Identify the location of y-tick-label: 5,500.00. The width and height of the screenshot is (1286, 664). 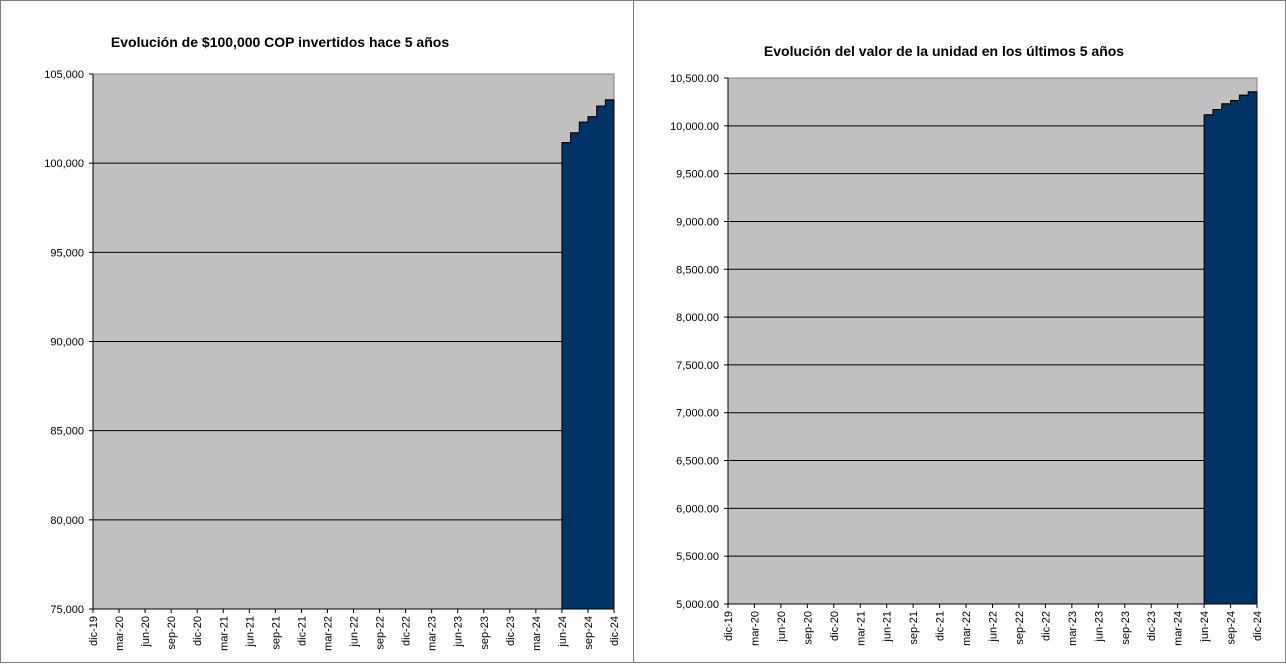
(697, 557).